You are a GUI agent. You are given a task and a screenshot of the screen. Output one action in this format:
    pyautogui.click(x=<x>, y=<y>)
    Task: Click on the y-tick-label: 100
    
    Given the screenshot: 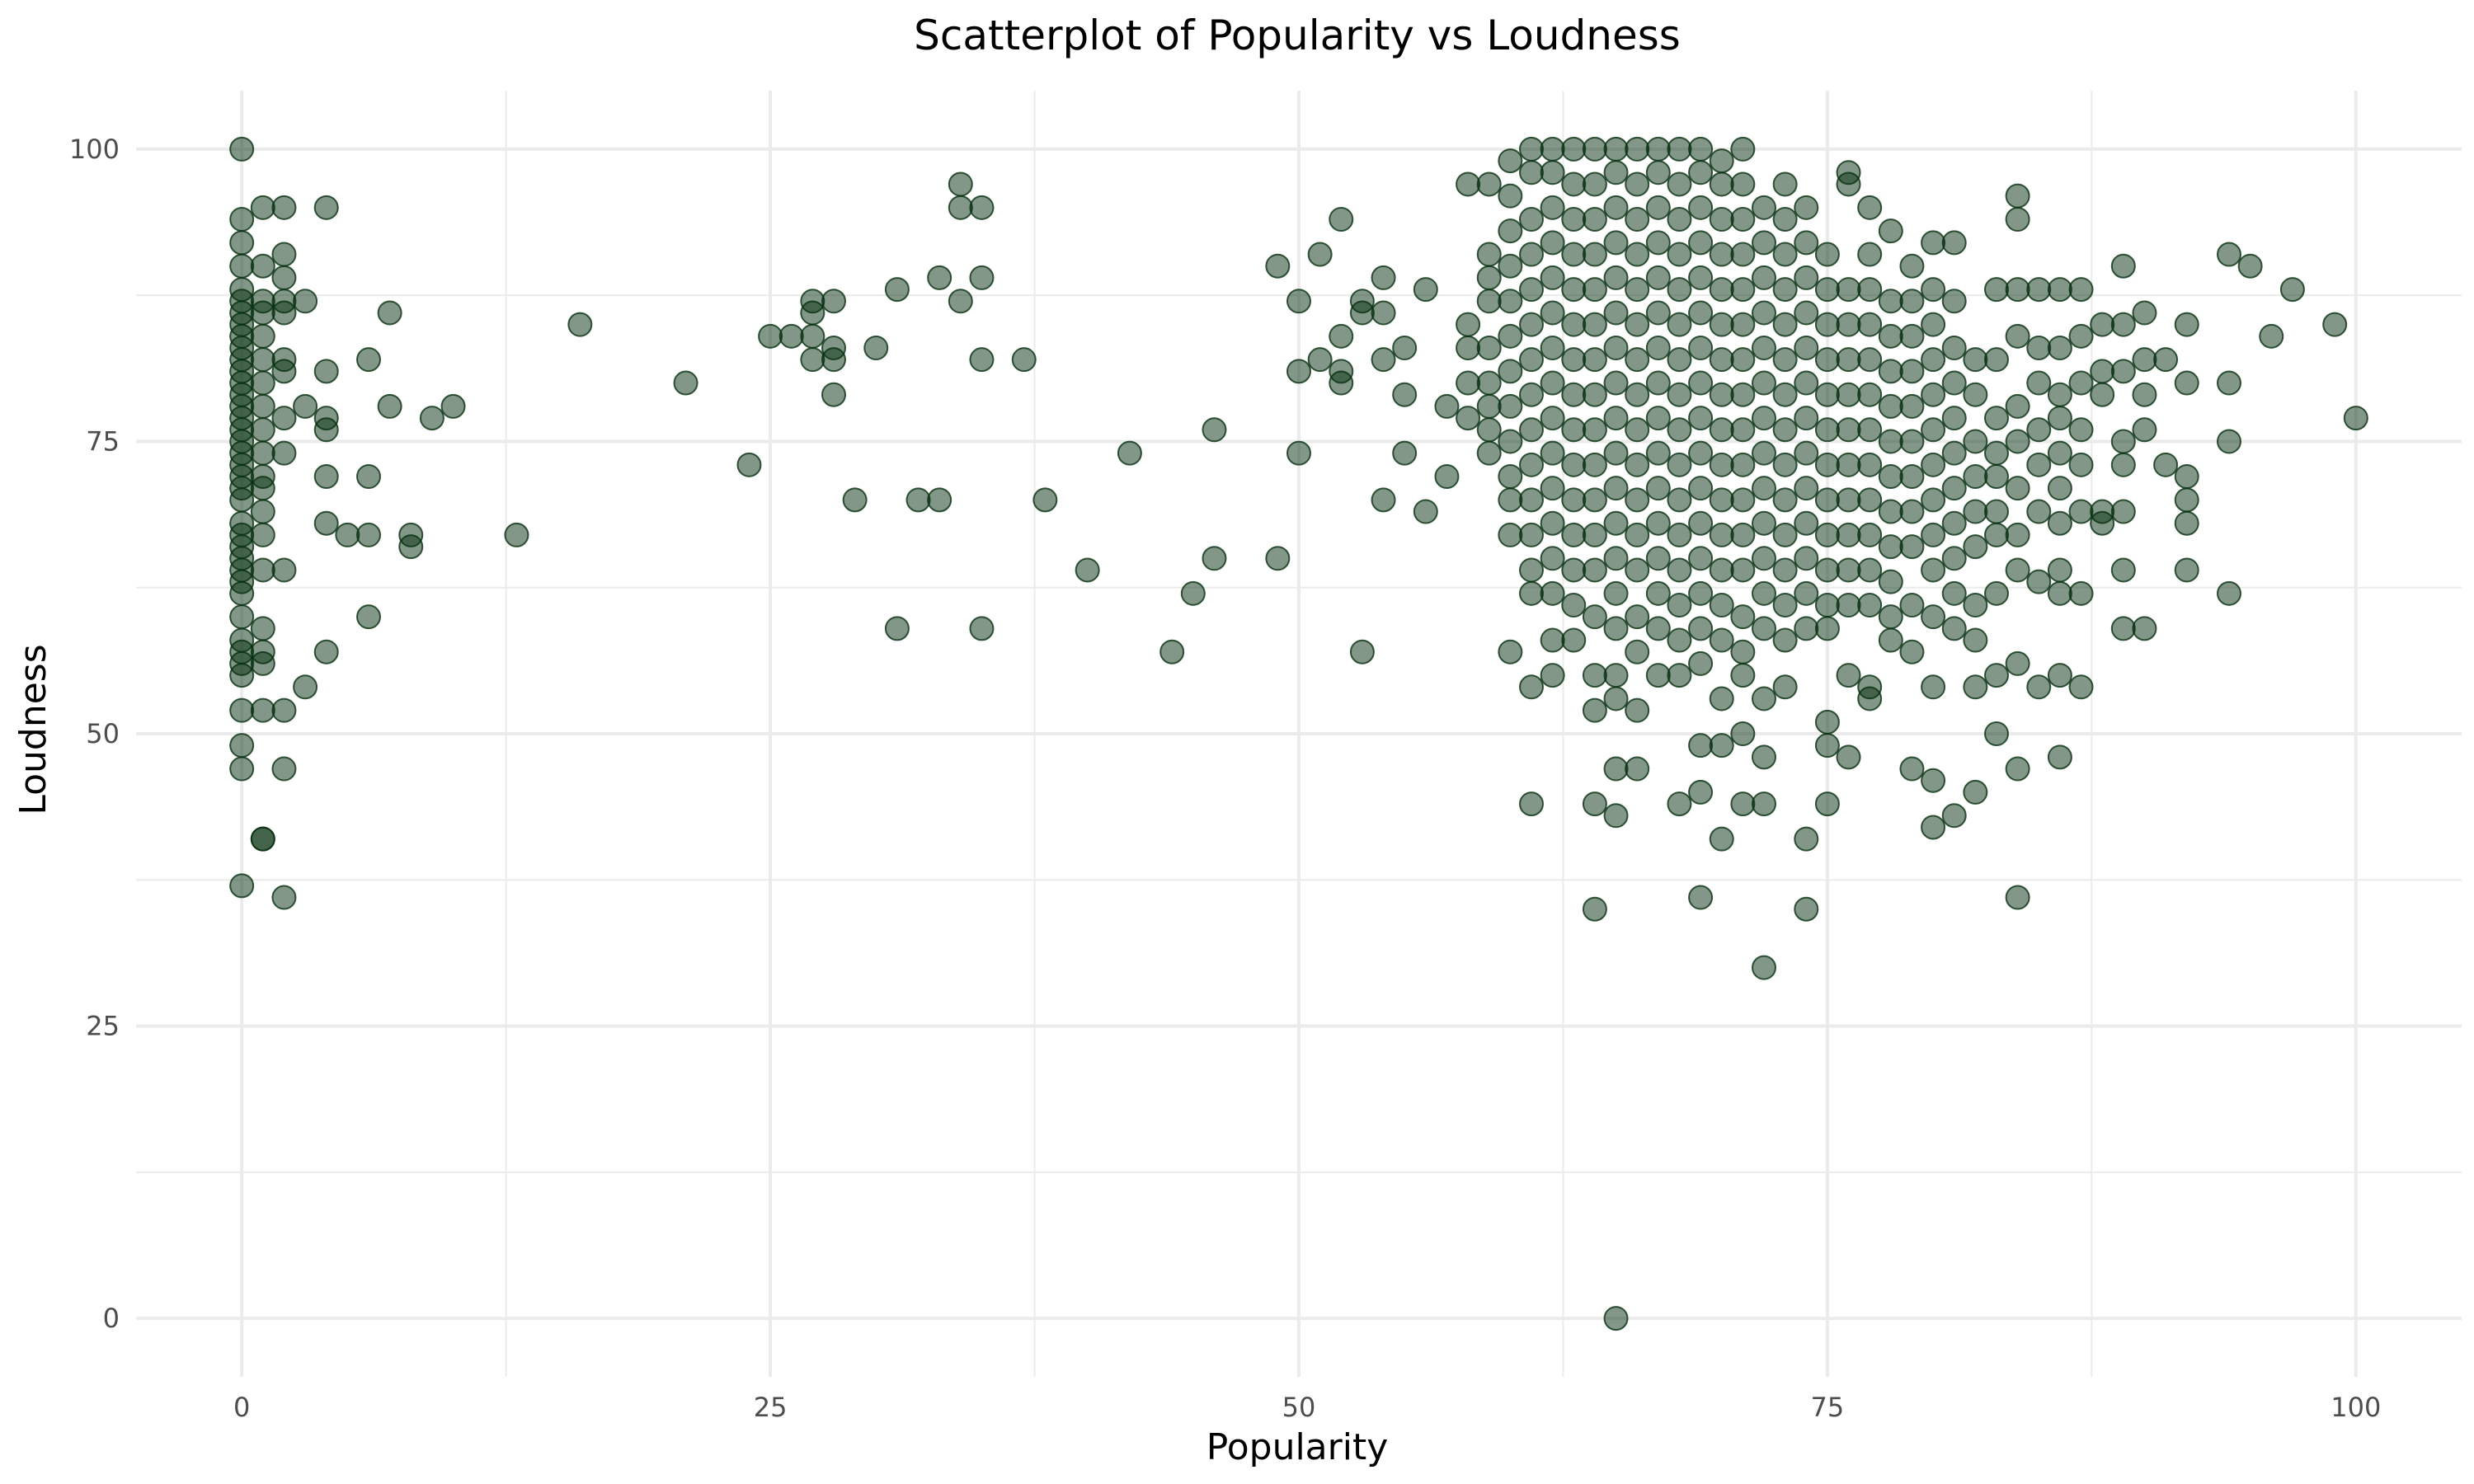 What is the action you would take?
    pyautogui.click(x=94, y=149)
    